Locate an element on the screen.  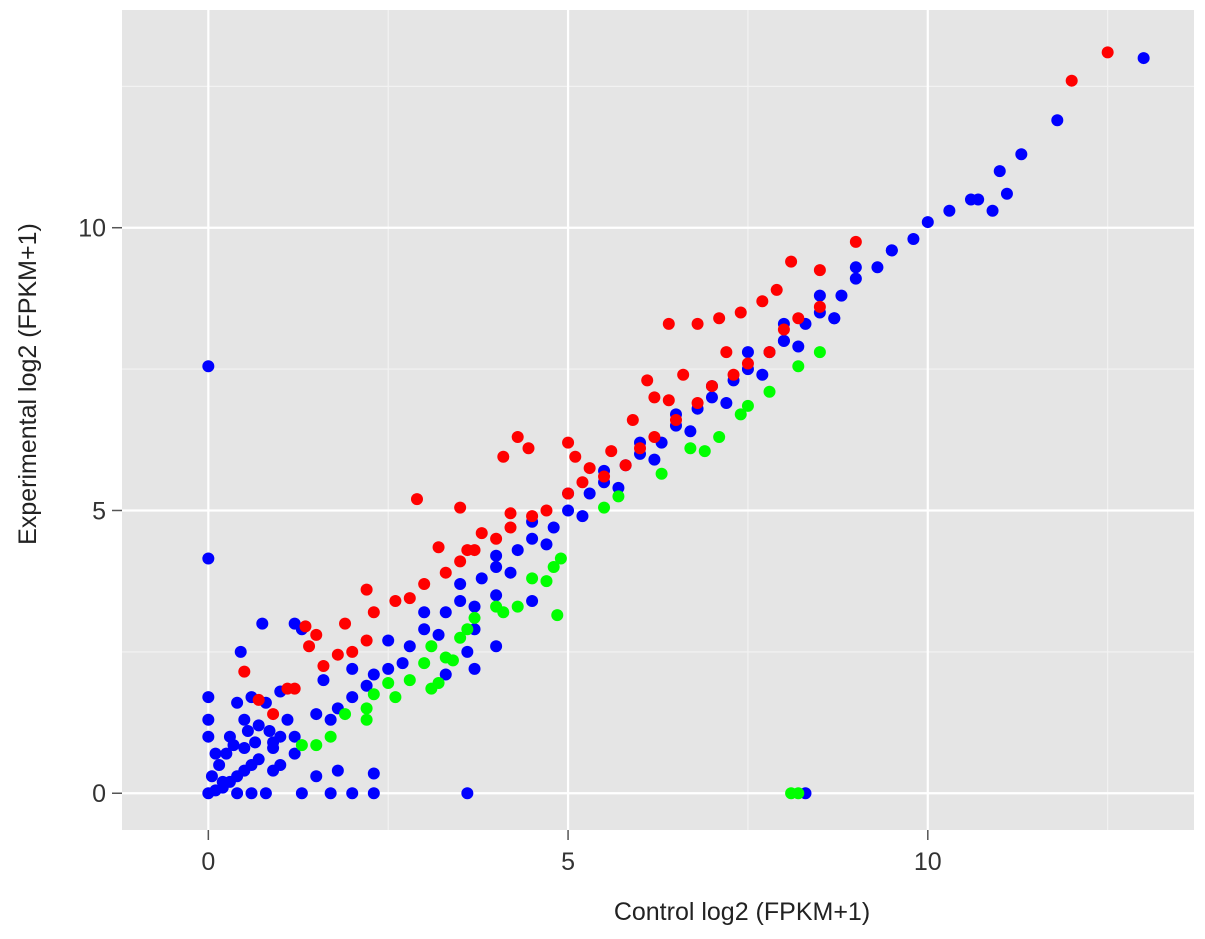
x-axis-title: Control log2 (FPKM+1) is located at coordinates (742, 912).